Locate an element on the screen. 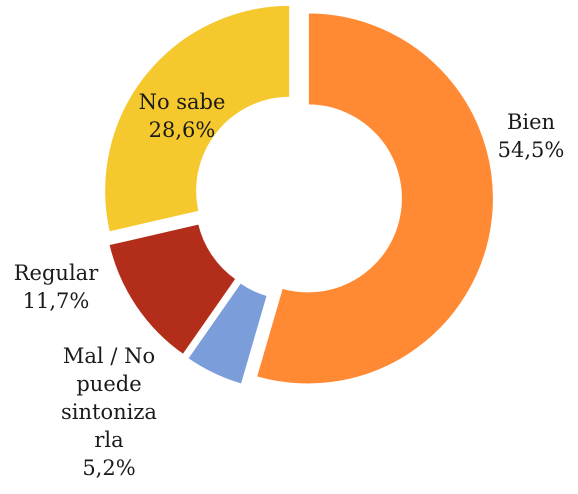  label-regular-name: Regular is located at coordinates (56, 273).